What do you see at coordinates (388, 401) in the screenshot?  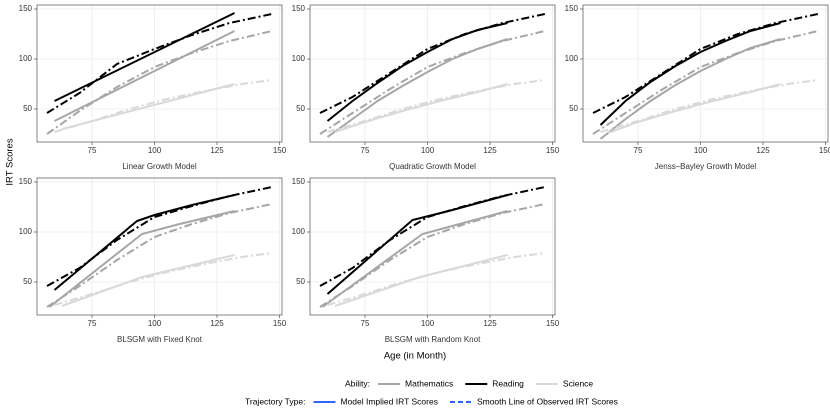 I see `legend-label: Model Implied IRT Scores` at bounding box center [388, 401].